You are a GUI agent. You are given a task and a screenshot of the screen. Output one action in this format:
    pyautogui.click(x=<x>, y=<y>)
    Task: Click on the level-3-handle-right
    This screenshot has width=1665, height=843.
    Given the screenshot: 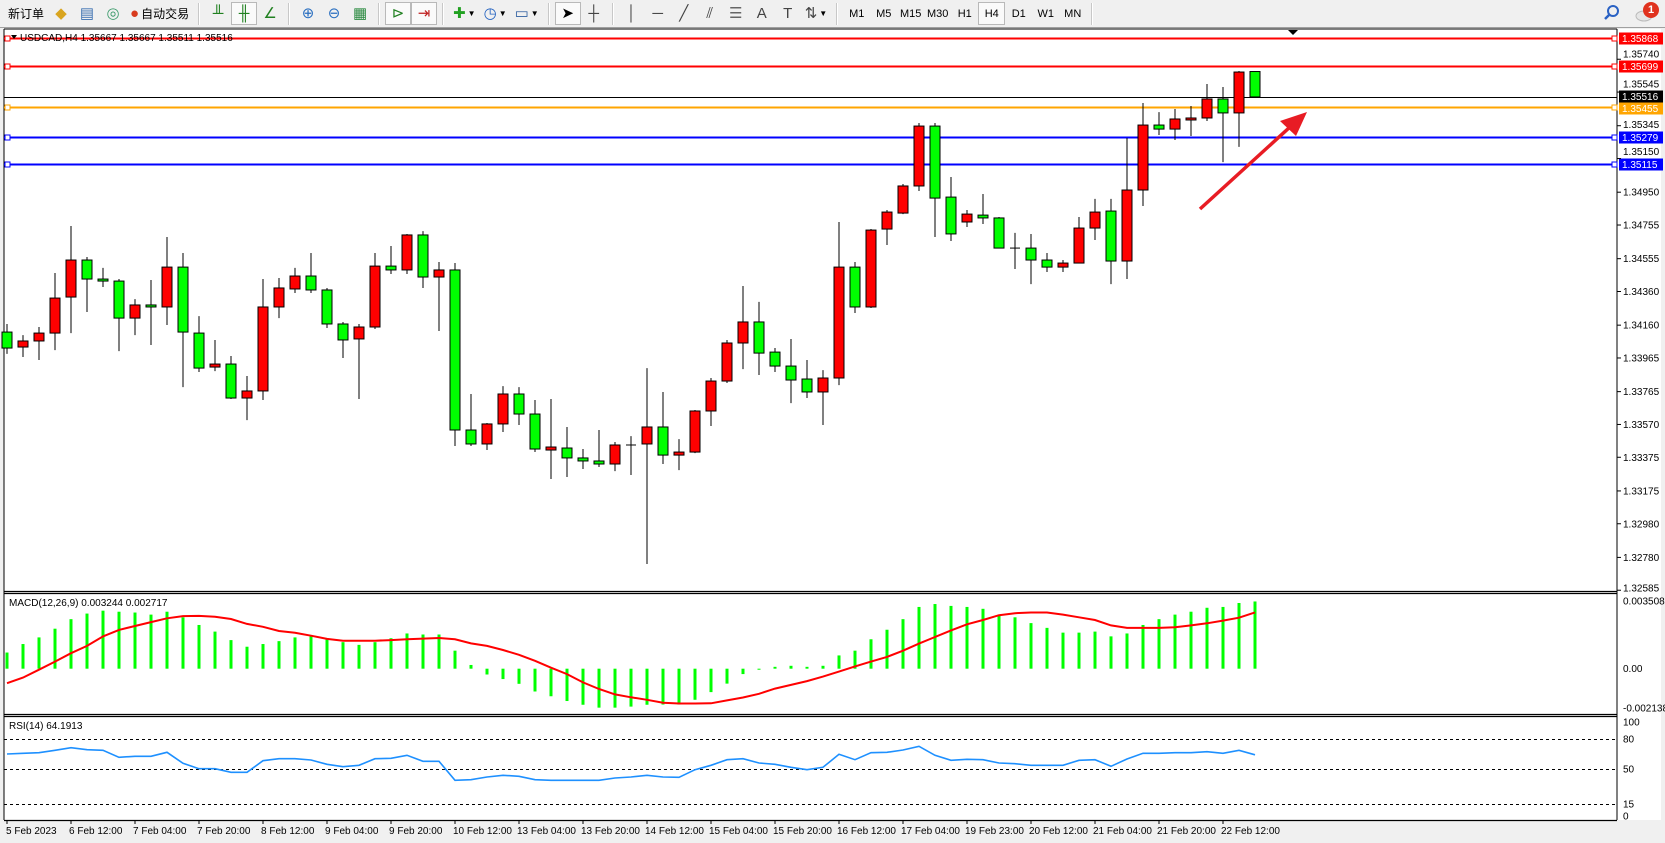 What is the action you would take?
    pyautogui.click(x=1614, y=137)
    